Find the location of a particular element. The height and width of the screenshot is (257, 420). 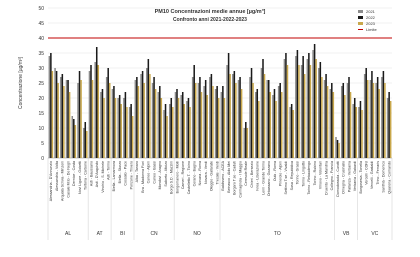

x-tick-label: Chieri - Bersezio is located at coordinates (252, 174).